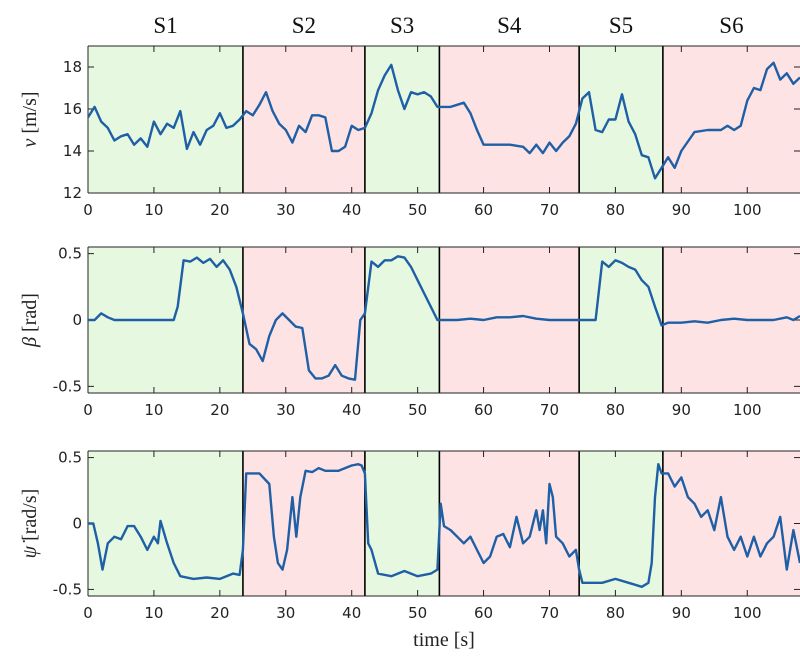 The width and height of the screenshot is (800, 656). I want to click on y-axis-label-variable: v, so click(30, 143).